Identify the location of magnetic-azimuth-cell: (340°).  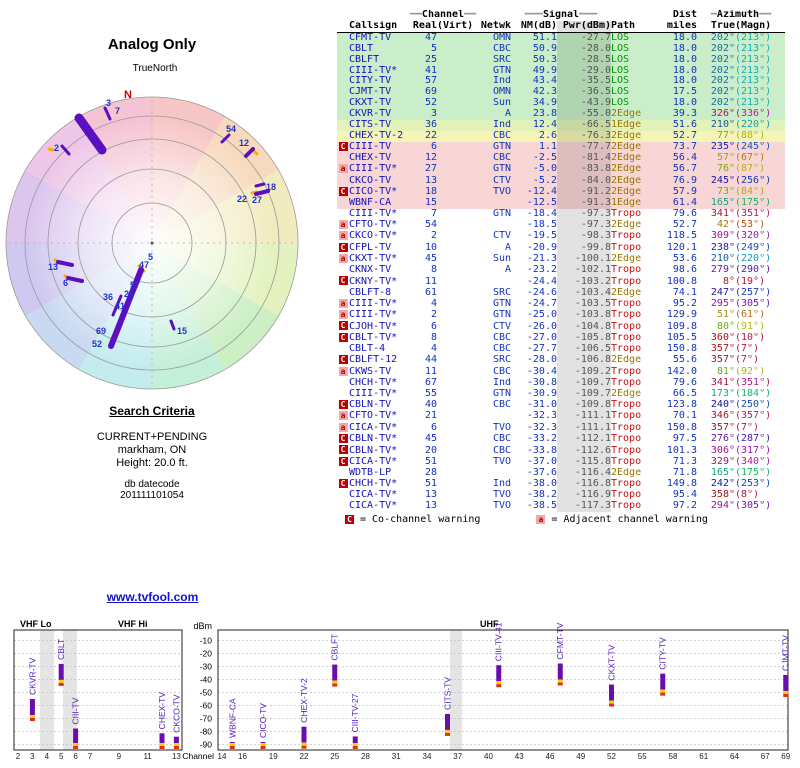
(760, 462).